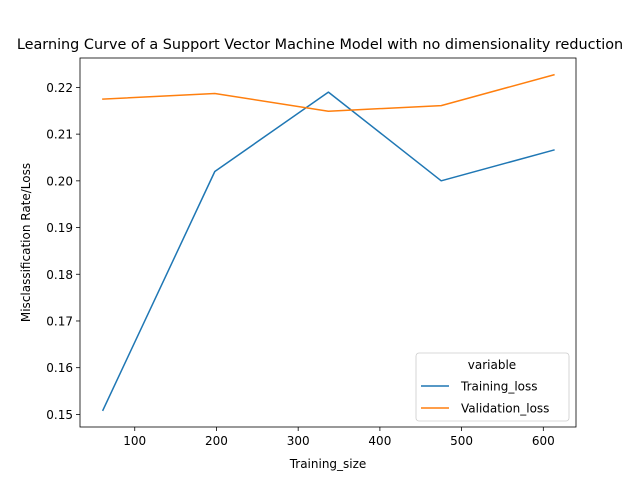  Describe the element at coordinates (59, 368) in the screenshot. I see `y-tick-label: 0.16` at that location.